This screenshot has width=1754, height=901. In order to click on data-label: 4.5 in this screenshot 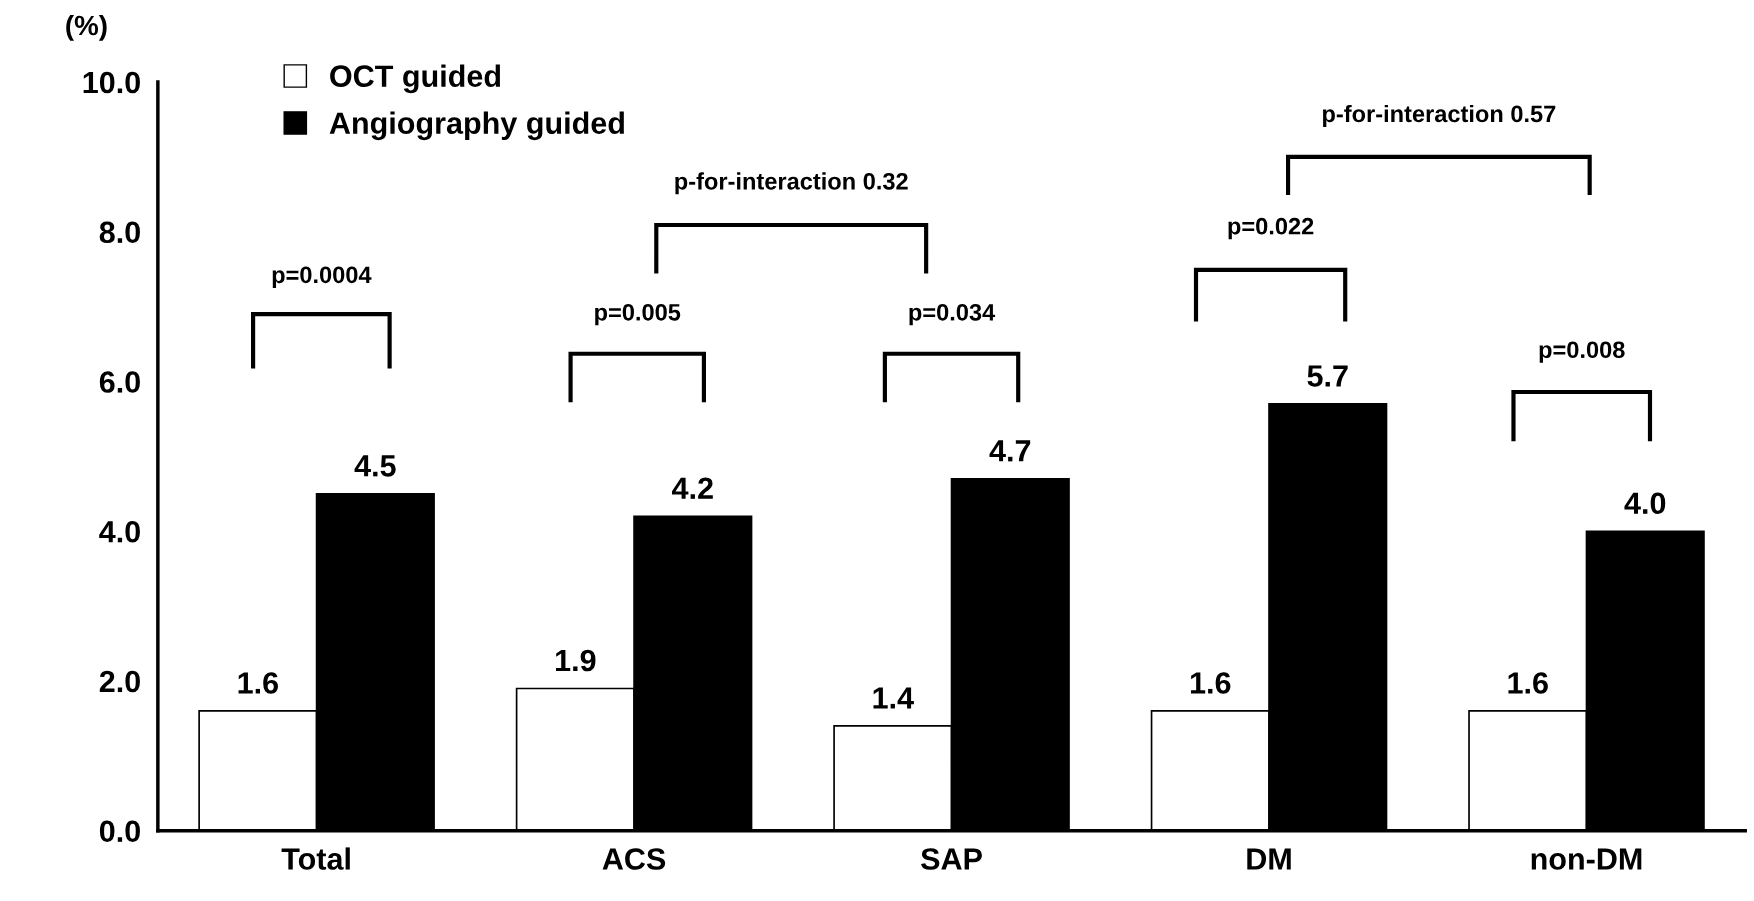, I will do `click(375, 466)`.